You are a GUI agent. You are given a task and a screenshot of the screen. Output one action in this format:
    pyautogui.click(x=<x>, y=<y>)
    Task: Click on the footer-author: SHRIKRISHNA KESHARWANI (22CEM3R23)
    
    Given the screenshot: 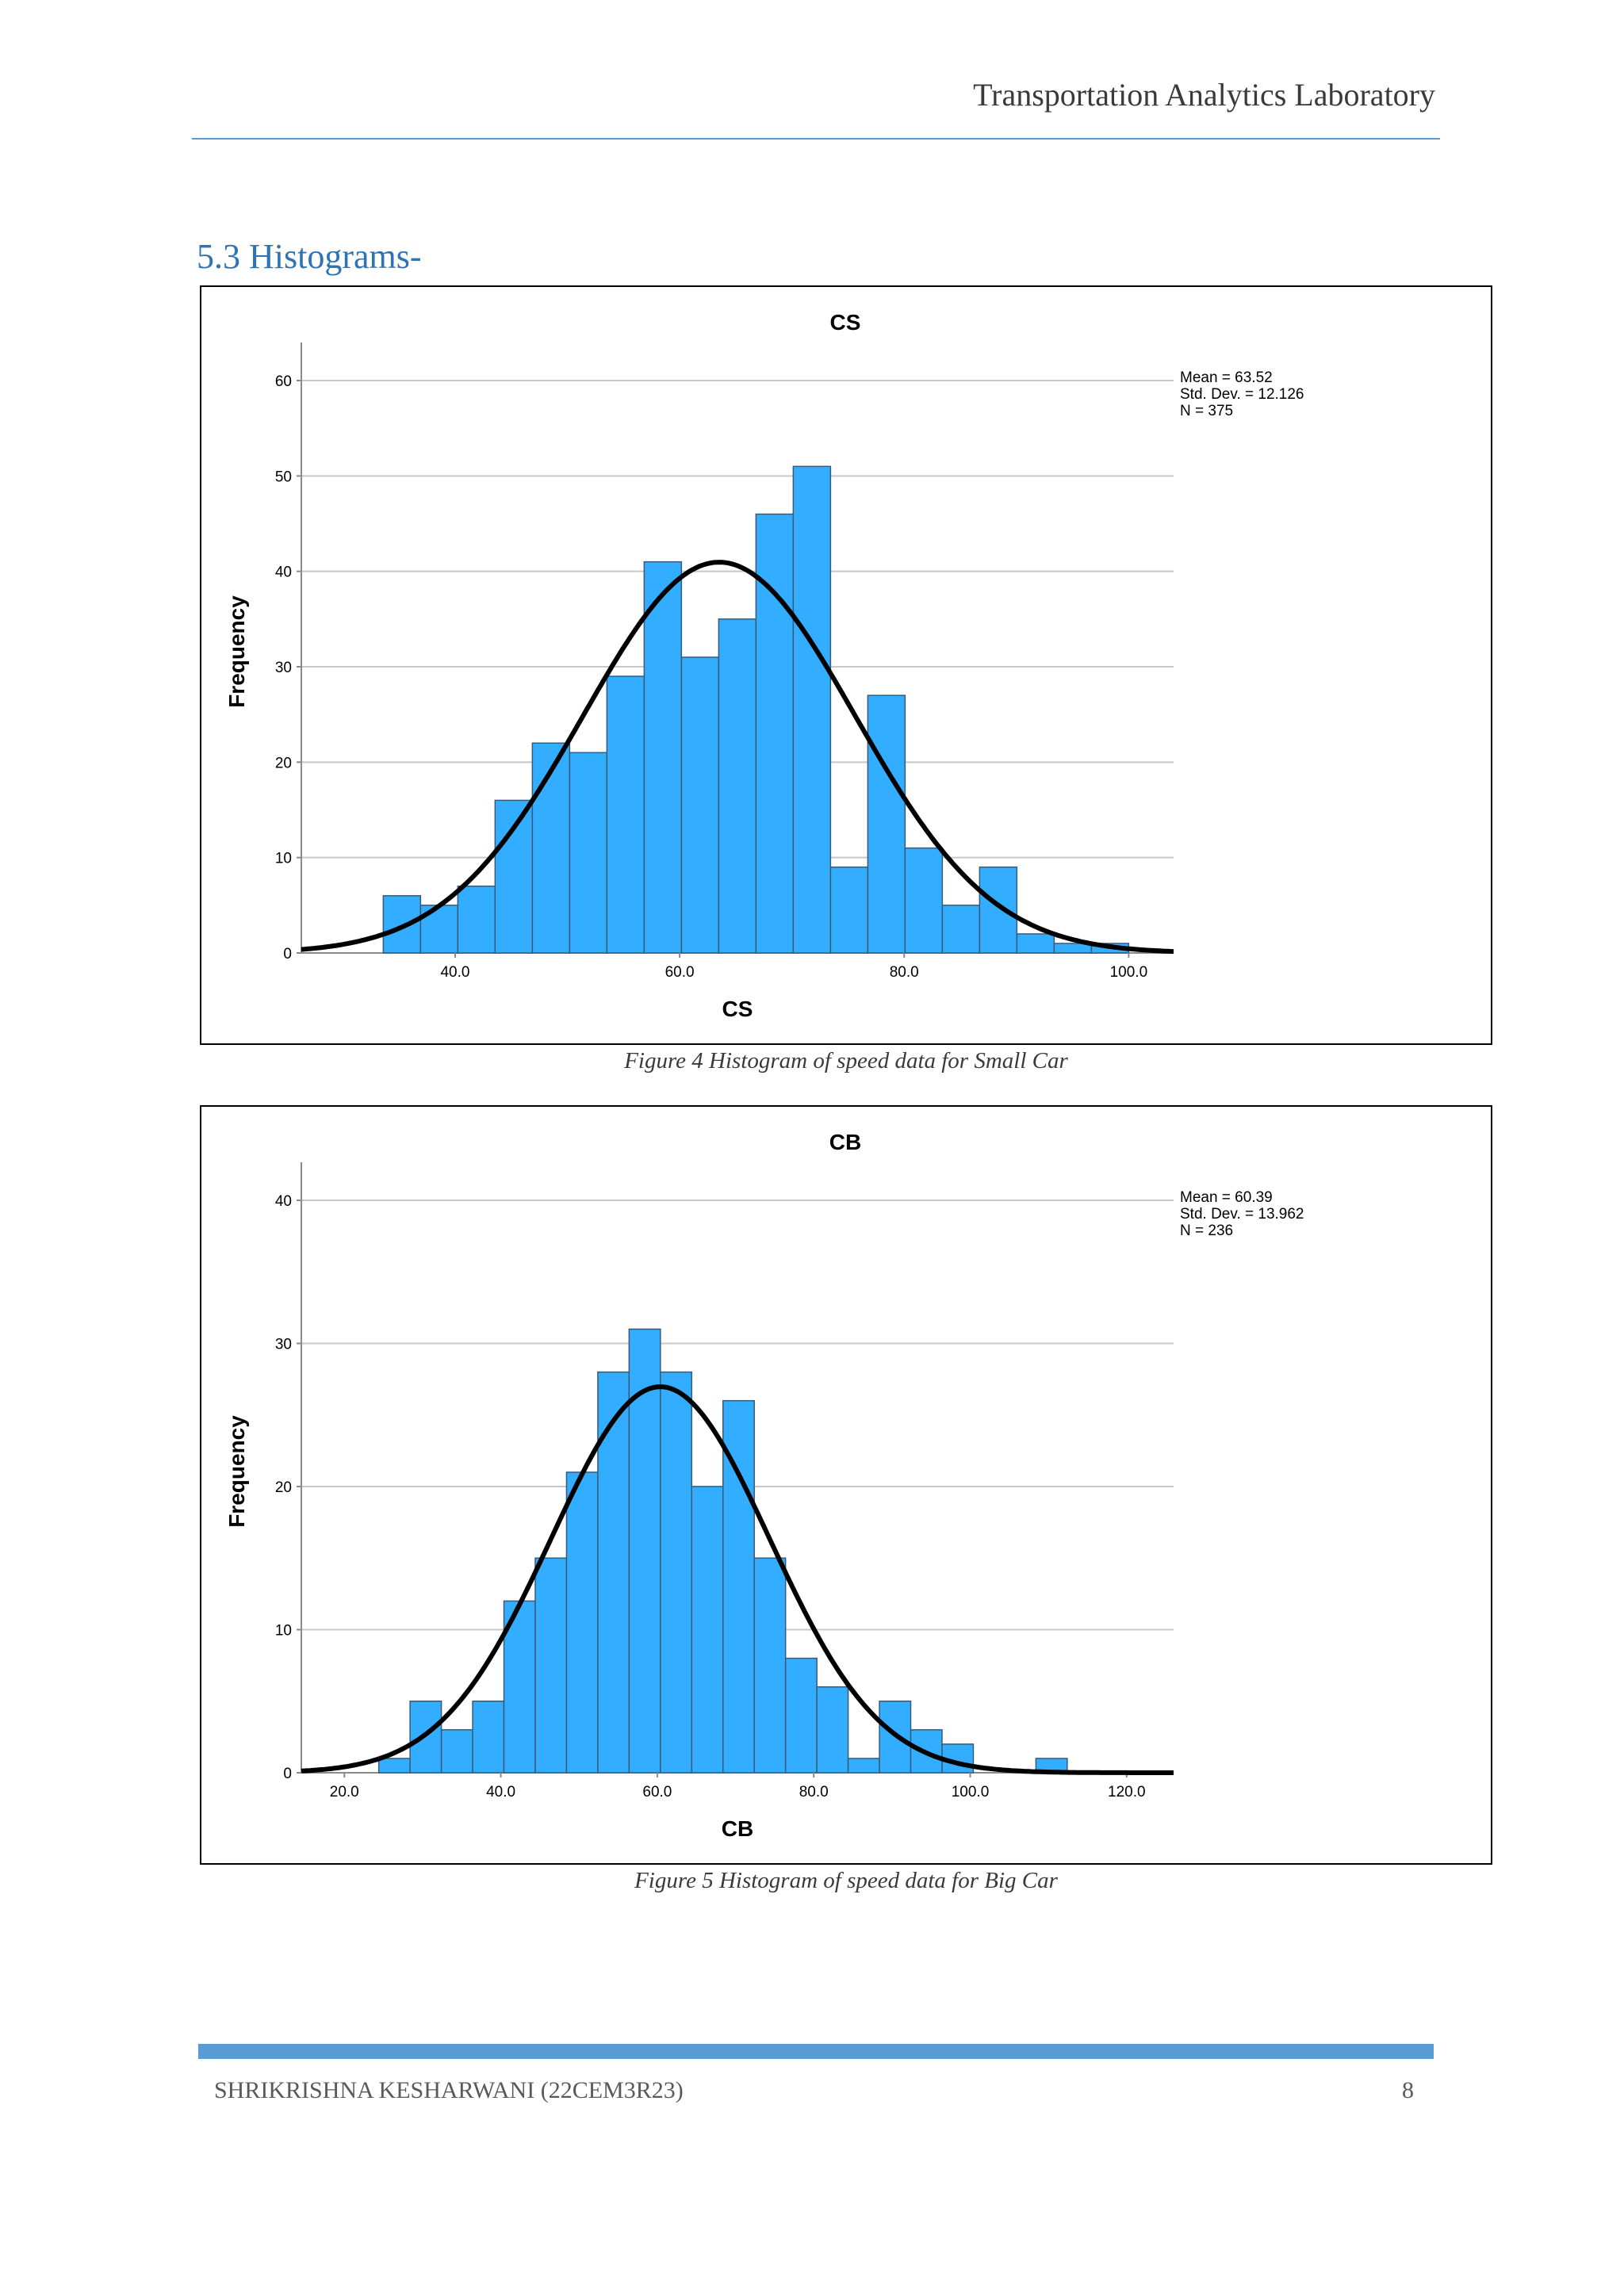 What is the action you would take?
    pyautogui.click(x=449, y=2090)
    